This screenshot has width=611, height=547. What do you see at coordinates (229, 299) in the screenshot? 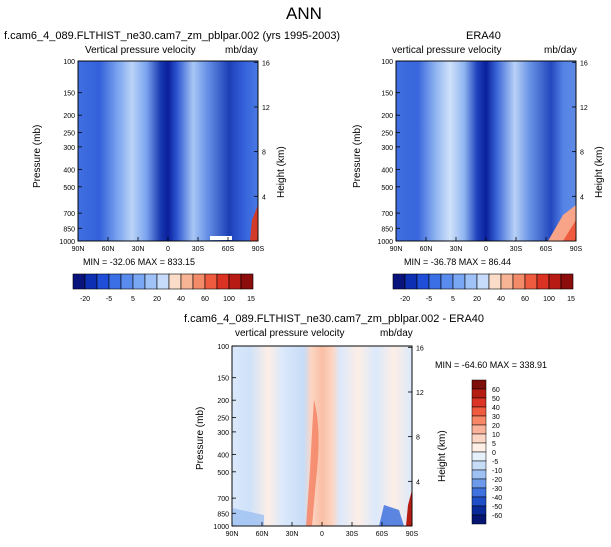
I see `colorbar-model-label-6: 100` at bounding box center [229, 299].